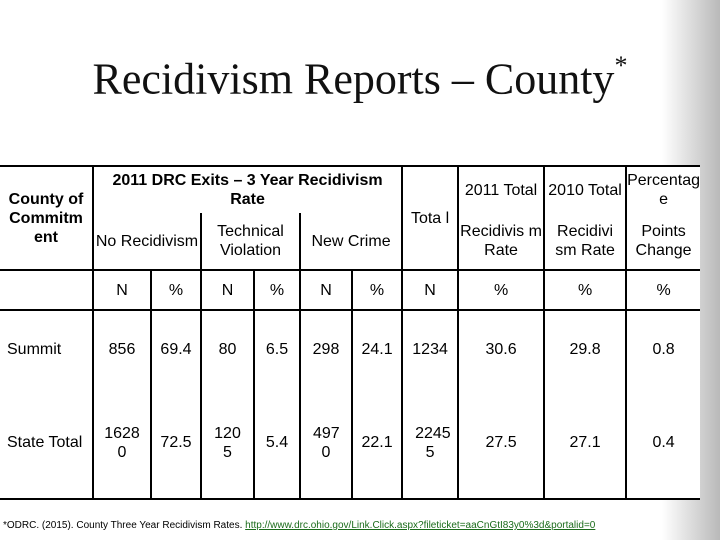 The width and height of the screenshot is (720, 540). I want to click on table-cell: 27.5, so click(502, 443).